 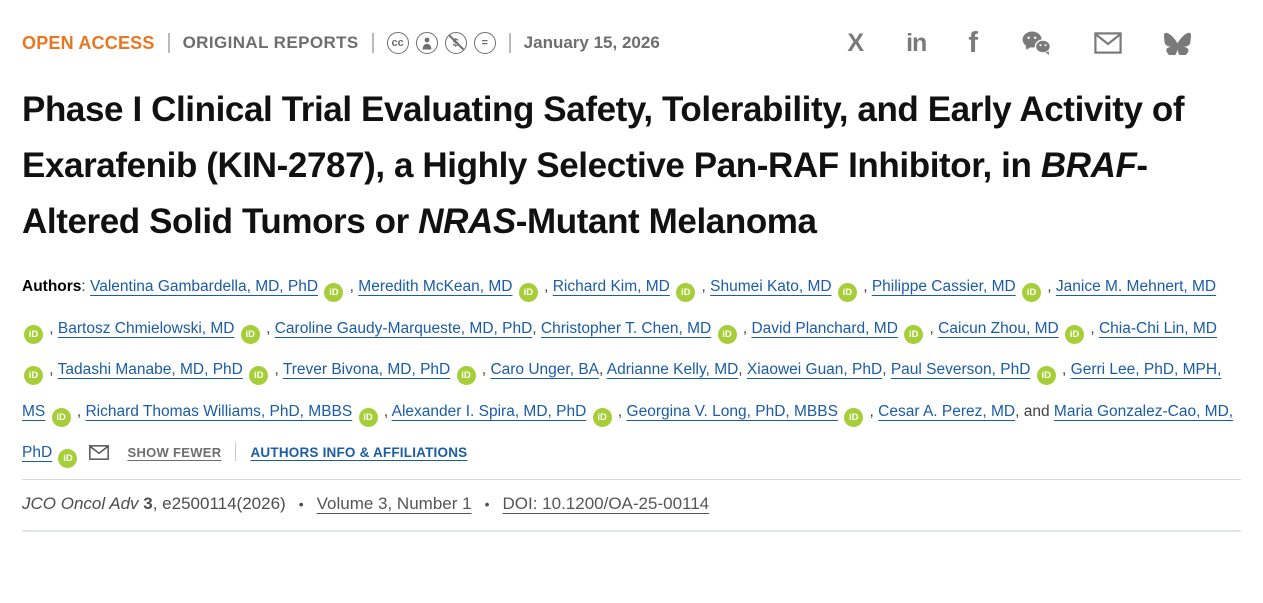 What do you see at coordinates (626, 328) in the screenshot?
I see `author-link: Christopher T. Chen, MD` at bounding box center [626, 328].